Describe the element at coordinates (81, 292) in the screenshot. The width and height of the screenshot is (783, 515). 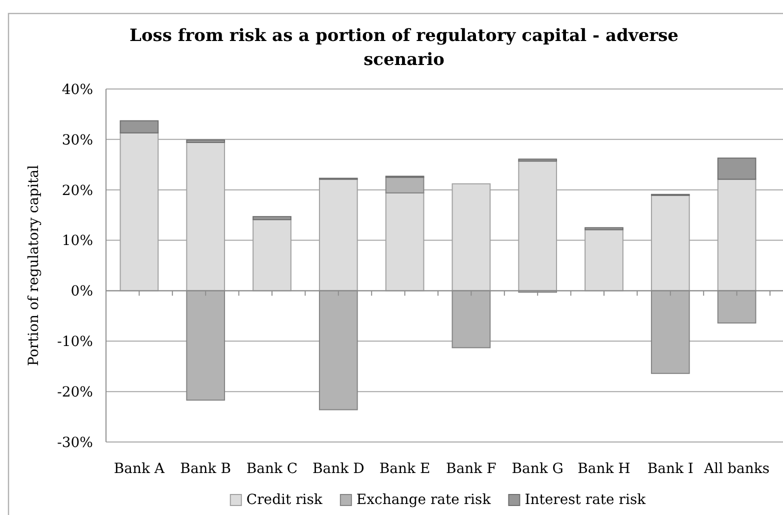
I see `y-tick-label: 0%` at that location.